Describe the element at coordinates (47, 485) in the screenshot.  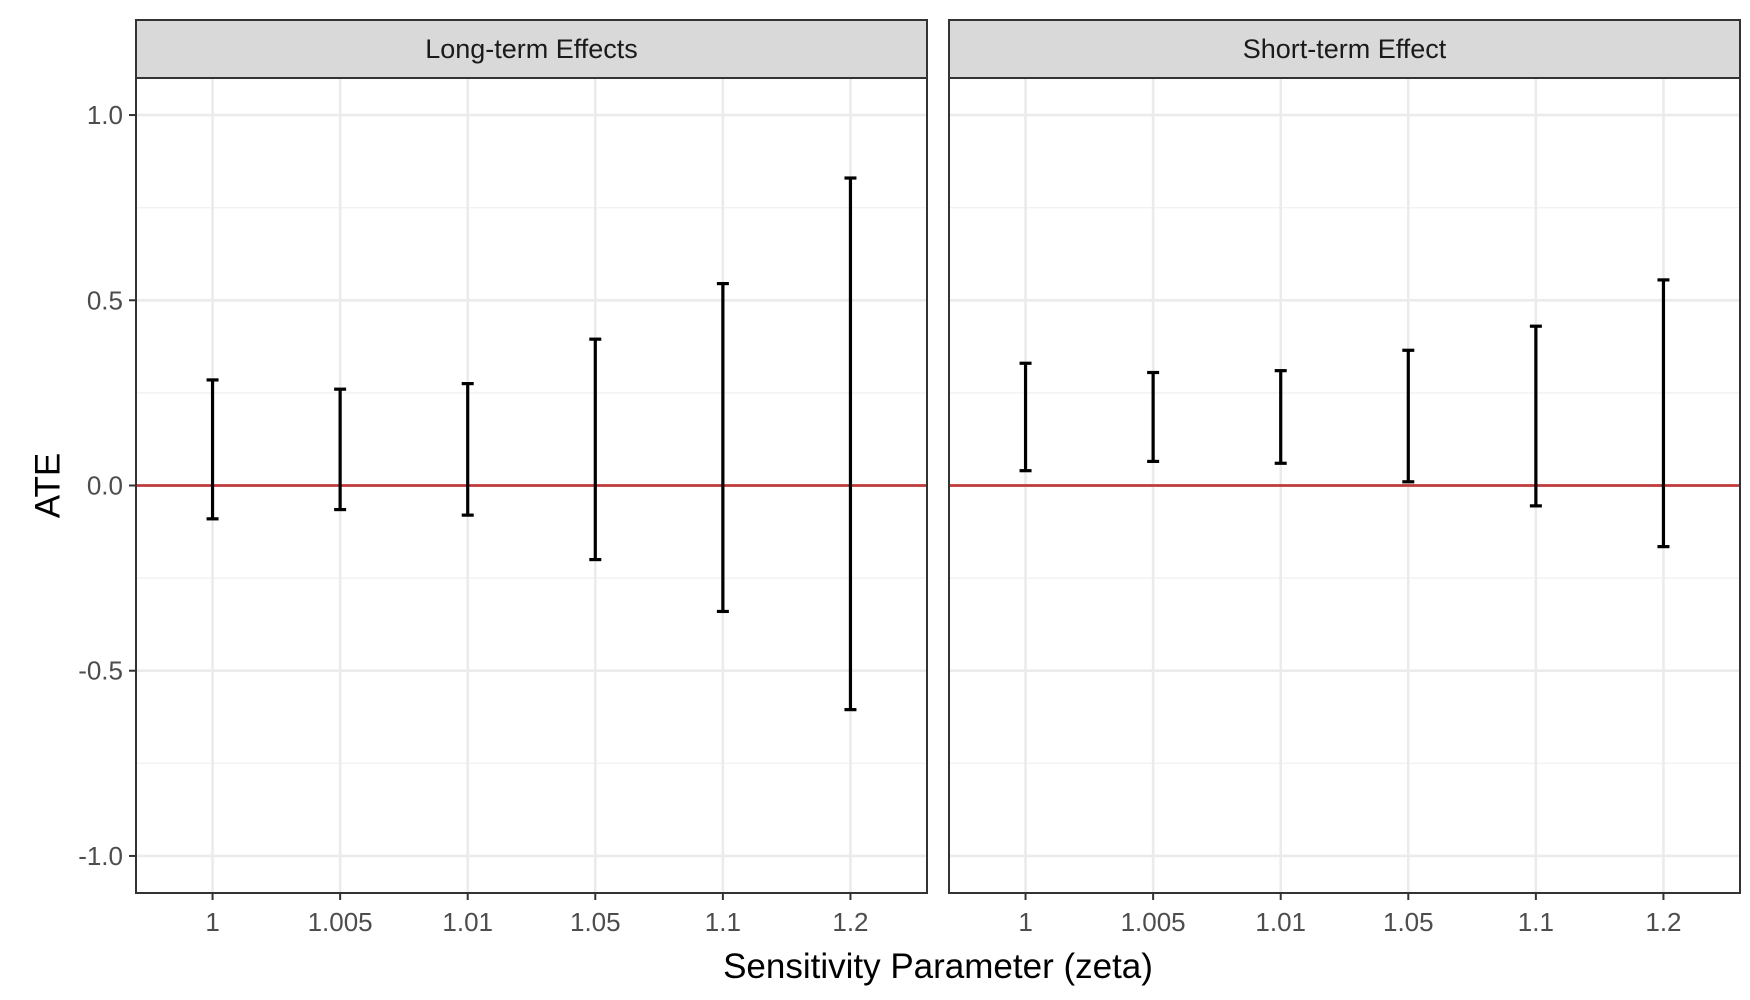
I see `y-axis-title: ATE` at that location.